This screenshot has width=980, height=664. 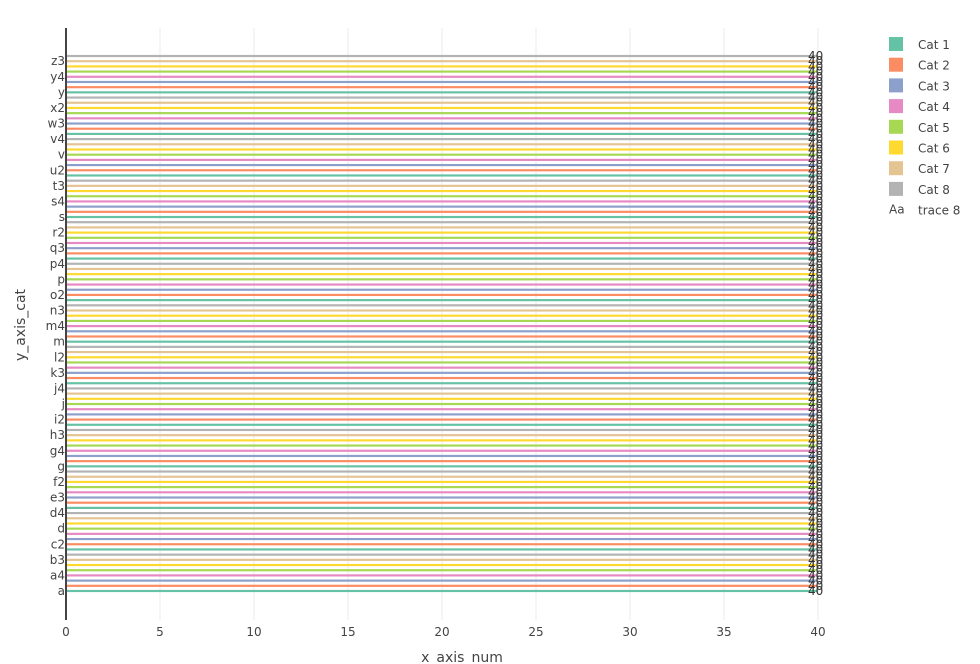 What do you see at coordinates (535, 632) in the screenshot?
I see `x-tick-label: 25` at bounding box center [535, 632].